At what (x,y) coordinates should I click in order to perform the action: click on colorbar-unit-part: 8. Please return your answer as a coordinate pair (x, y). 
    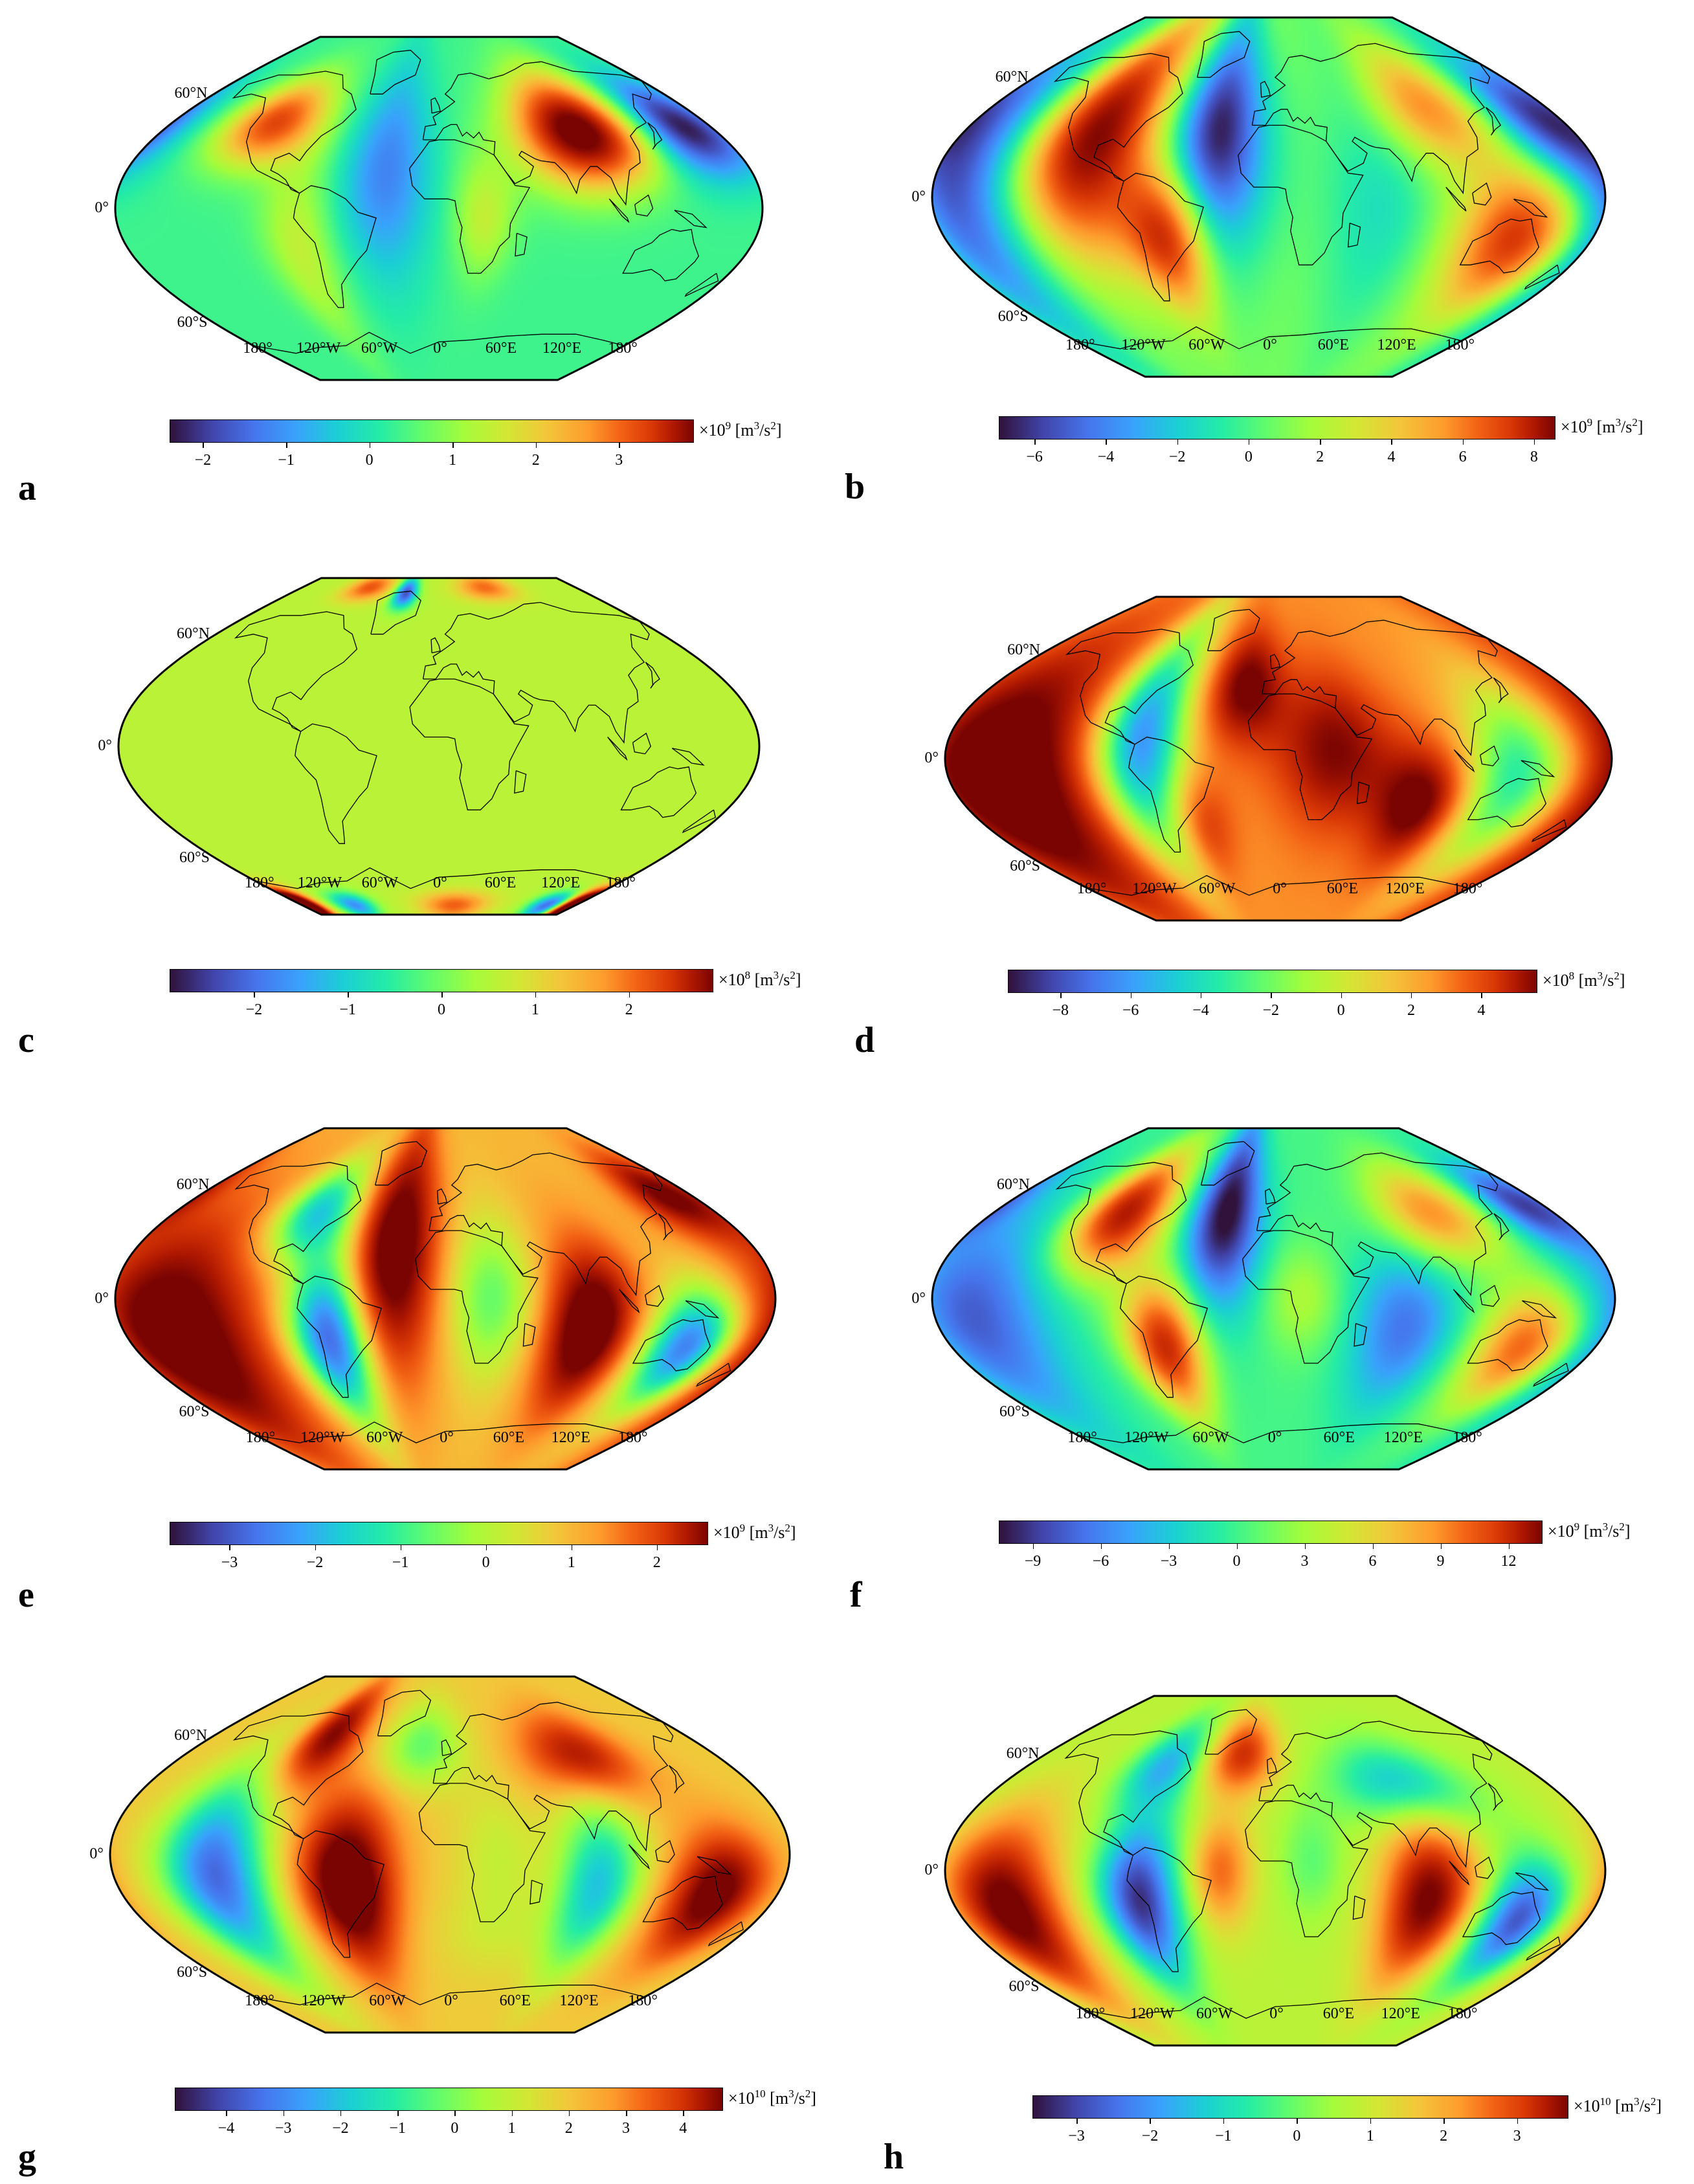
    Looking at the image, I should click on (747, 975).